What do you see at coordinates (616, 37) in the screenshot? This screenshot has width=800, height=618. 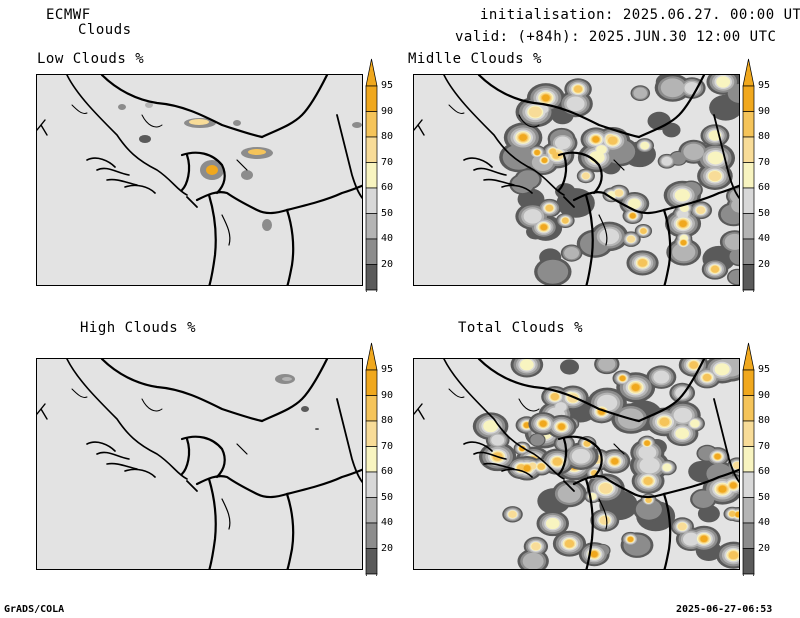 I see `valid-label: valid: (+84h): 2025.JUN.30 12:00 UTC` at bounding box center [616, 37].